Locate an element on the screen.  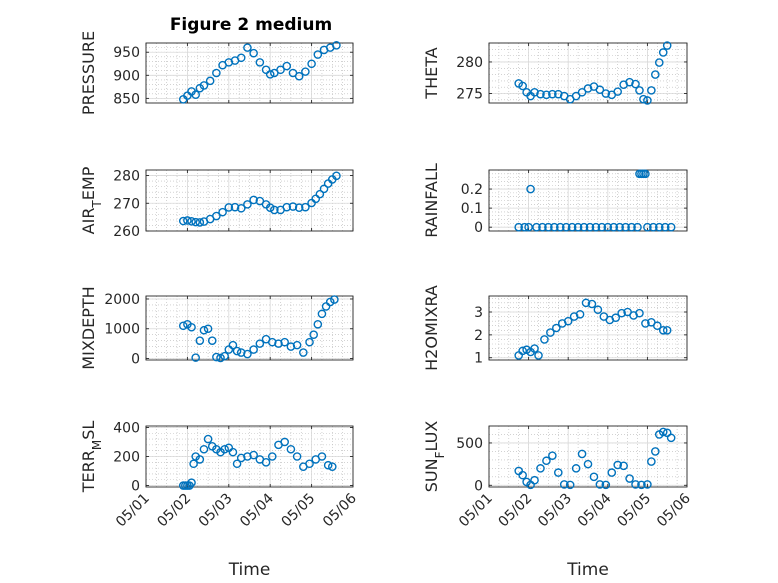
y-axis-label: MIXDEPTH is located at coordinates (88, 327).